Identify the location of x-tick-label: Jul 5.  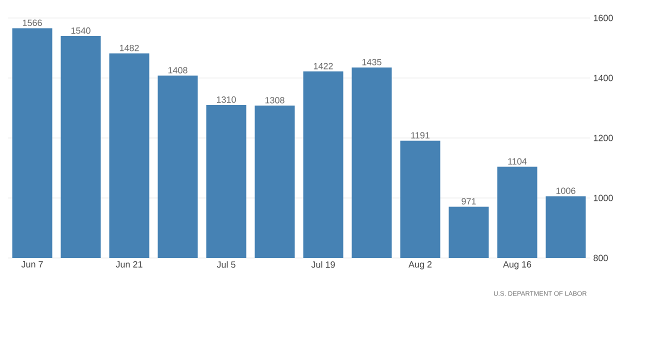
(226, 264).